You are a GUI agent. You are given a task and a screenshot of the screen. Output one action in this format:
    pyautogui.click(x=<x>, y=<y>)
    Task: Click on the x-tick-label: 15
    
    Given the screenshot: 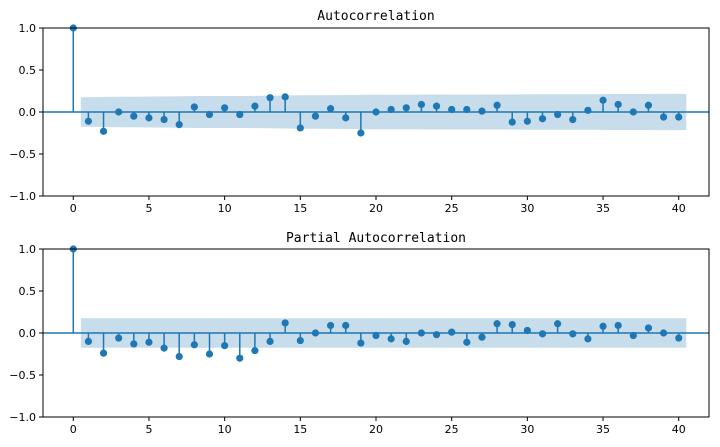 What is the action you would take?
    pyautogui.click(x=300, y=208)
    